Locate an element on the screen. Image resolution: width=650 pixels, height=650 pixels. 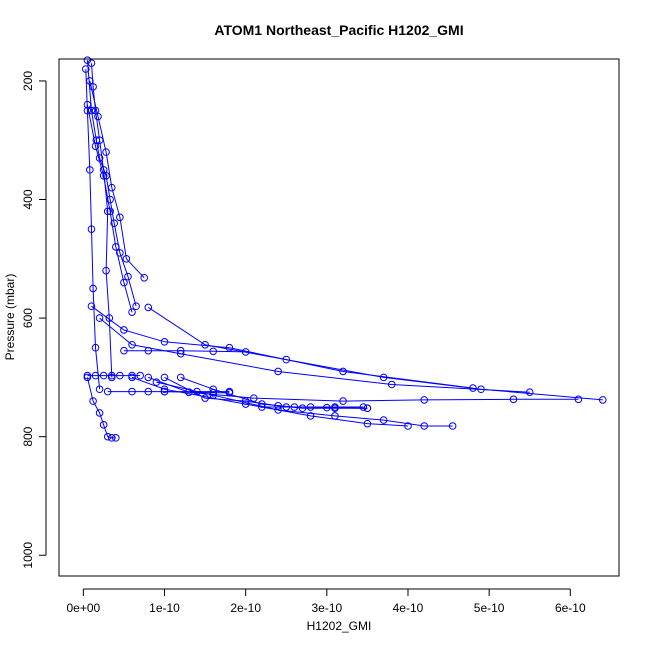
x-tick-label: 3e-10 is located at coordinates (326, 608).